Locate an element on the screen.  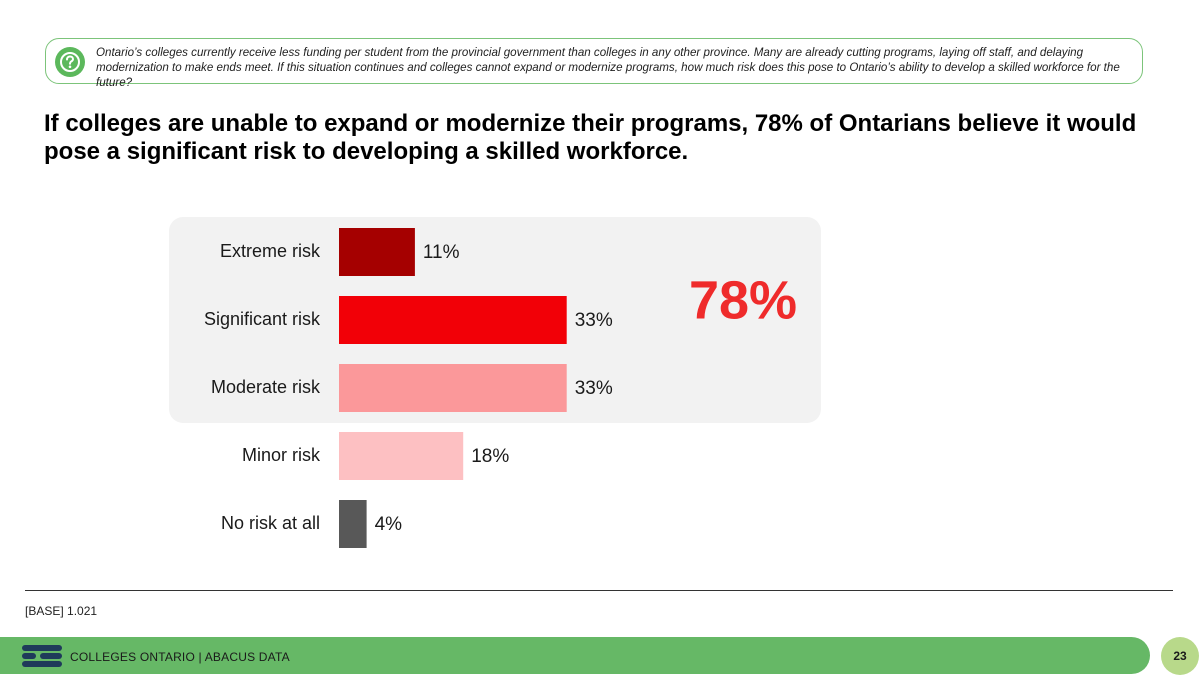
footer-divider is located at coordinates (599, 590).